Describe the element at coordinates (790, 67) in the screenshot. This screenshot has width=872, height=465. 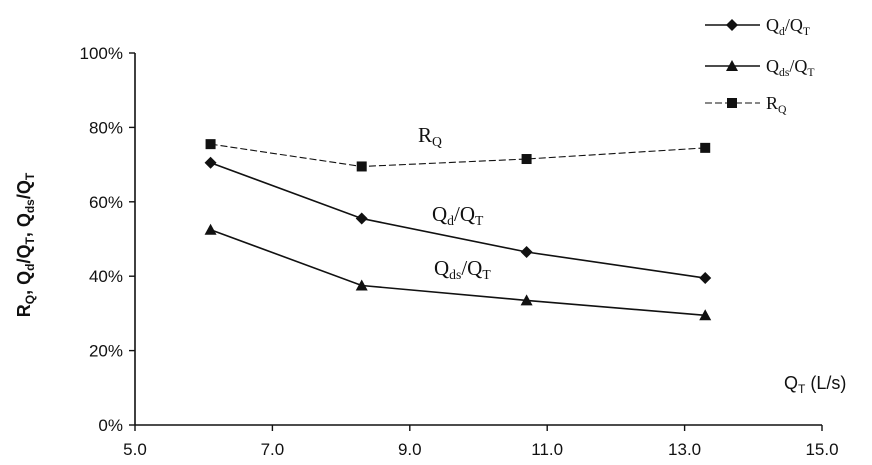
I see `legend-label: Qds/QT` at that location.